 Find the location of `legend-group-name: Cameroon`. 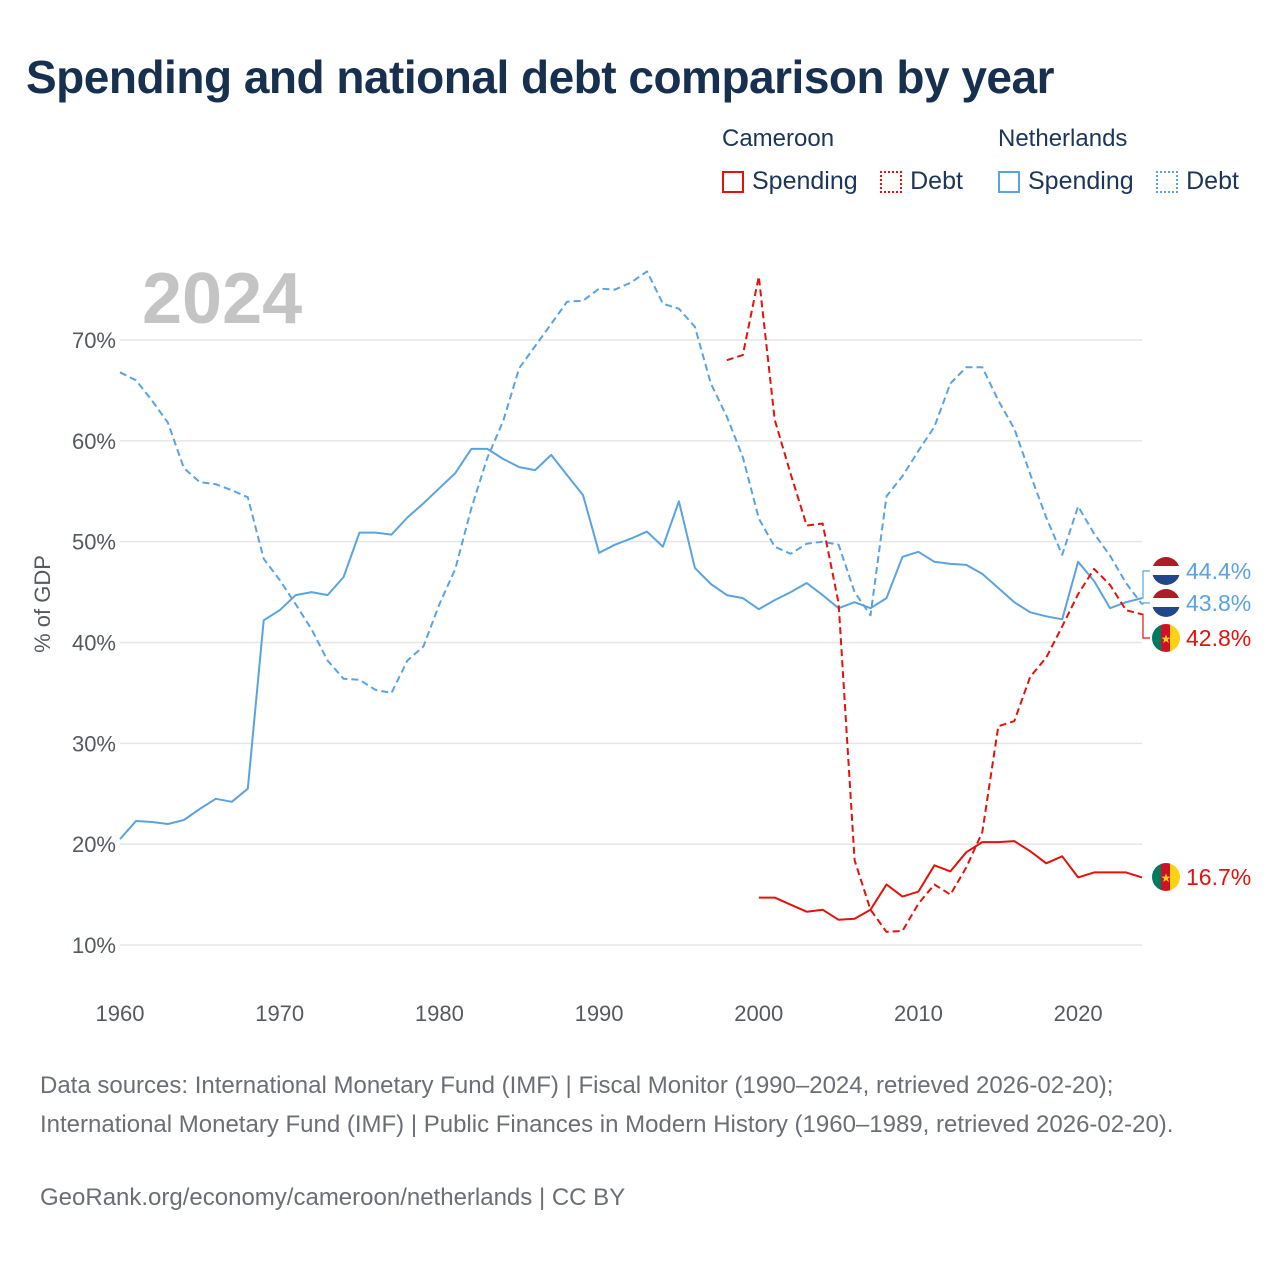

legend-group-name: Cameroon is located at coordinates (778, 138).